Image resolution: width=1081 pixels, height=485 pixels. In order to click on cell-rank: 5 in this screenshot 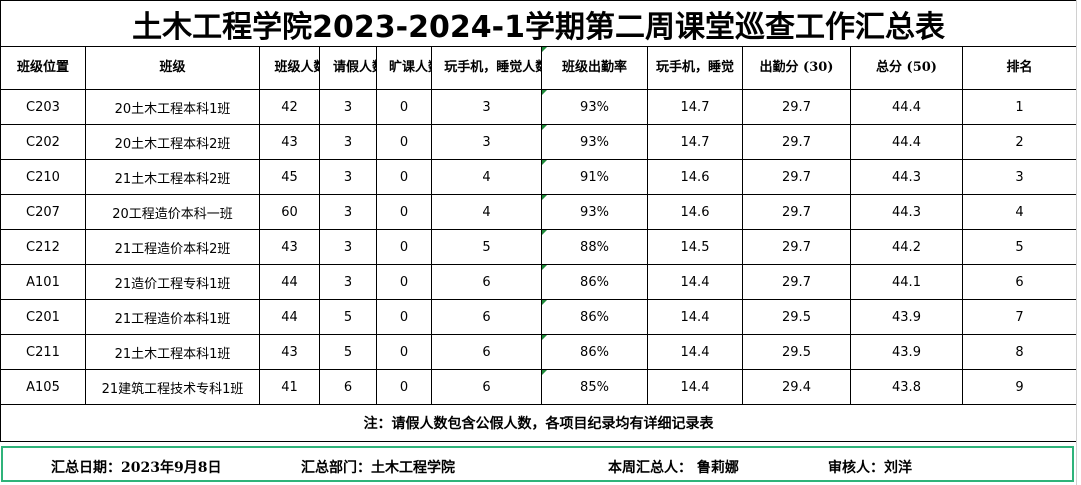, I will do `click(1019, 247)`.